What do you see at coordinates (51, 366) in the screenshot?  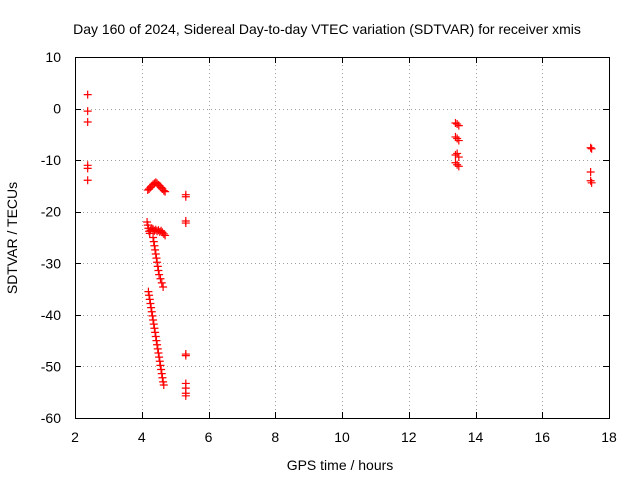 I see `y-tick-label: -50` at bounding box center [51, 366].